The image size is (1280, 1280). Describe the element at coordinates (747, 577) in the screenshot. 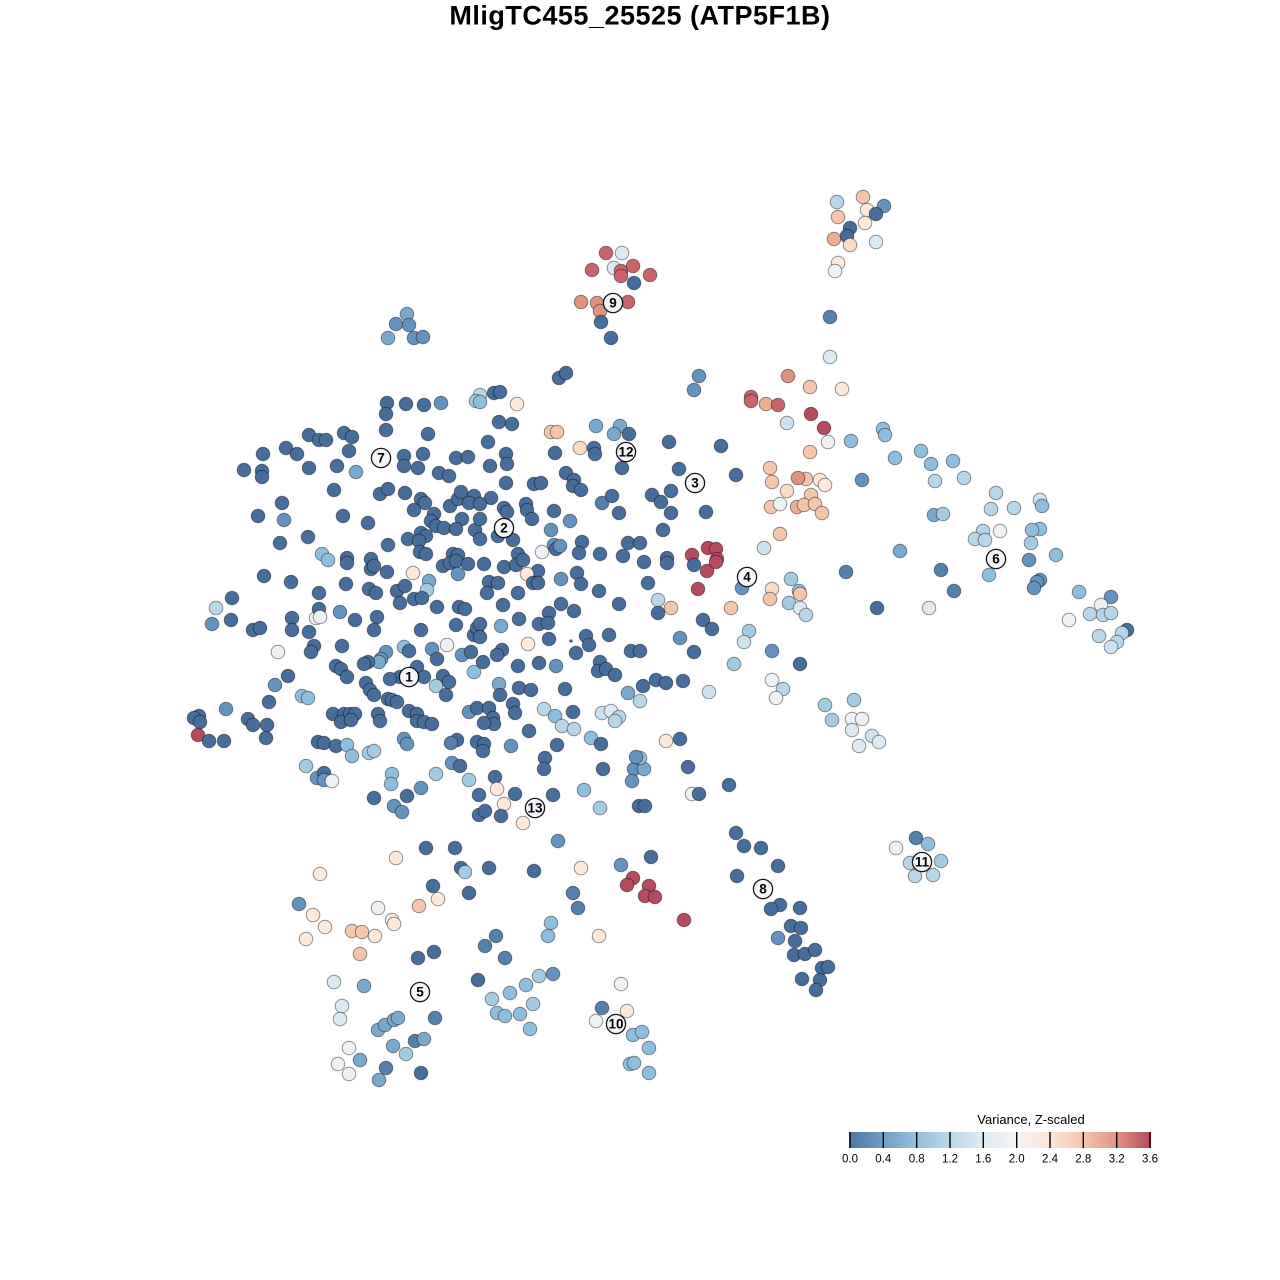

I see `svg-text: 4` at that location.